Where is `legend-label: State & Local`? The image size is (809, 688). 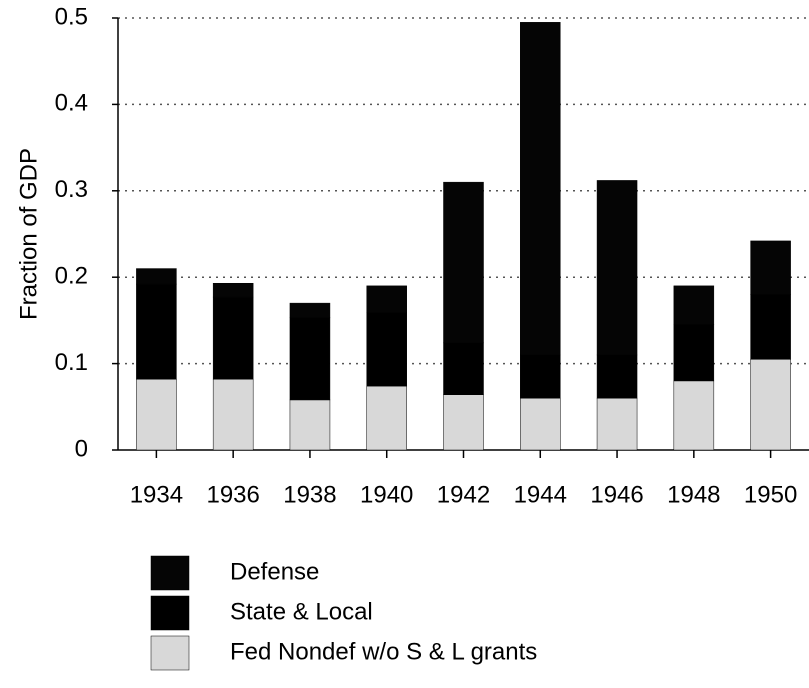 legend-label: State & Local is located at coordinates (301, 611).